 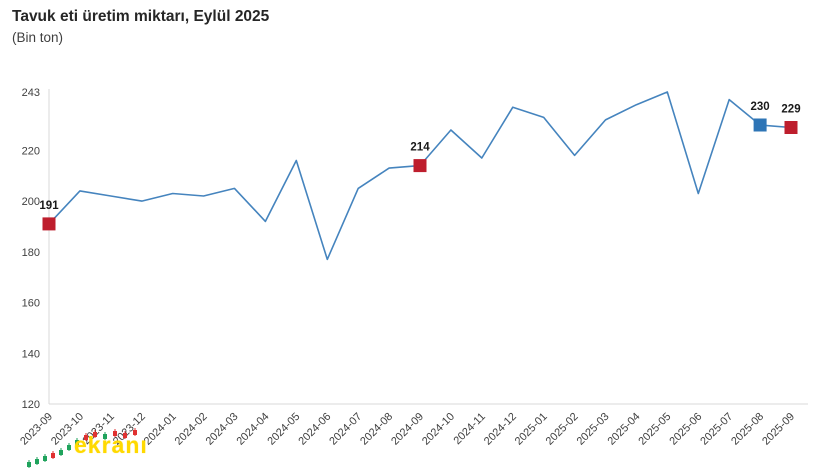 What do you see at coordinates (191, 429) in the screenshot?
I see `x-tick-label: 2024-02` at bounding box center [191, 429].